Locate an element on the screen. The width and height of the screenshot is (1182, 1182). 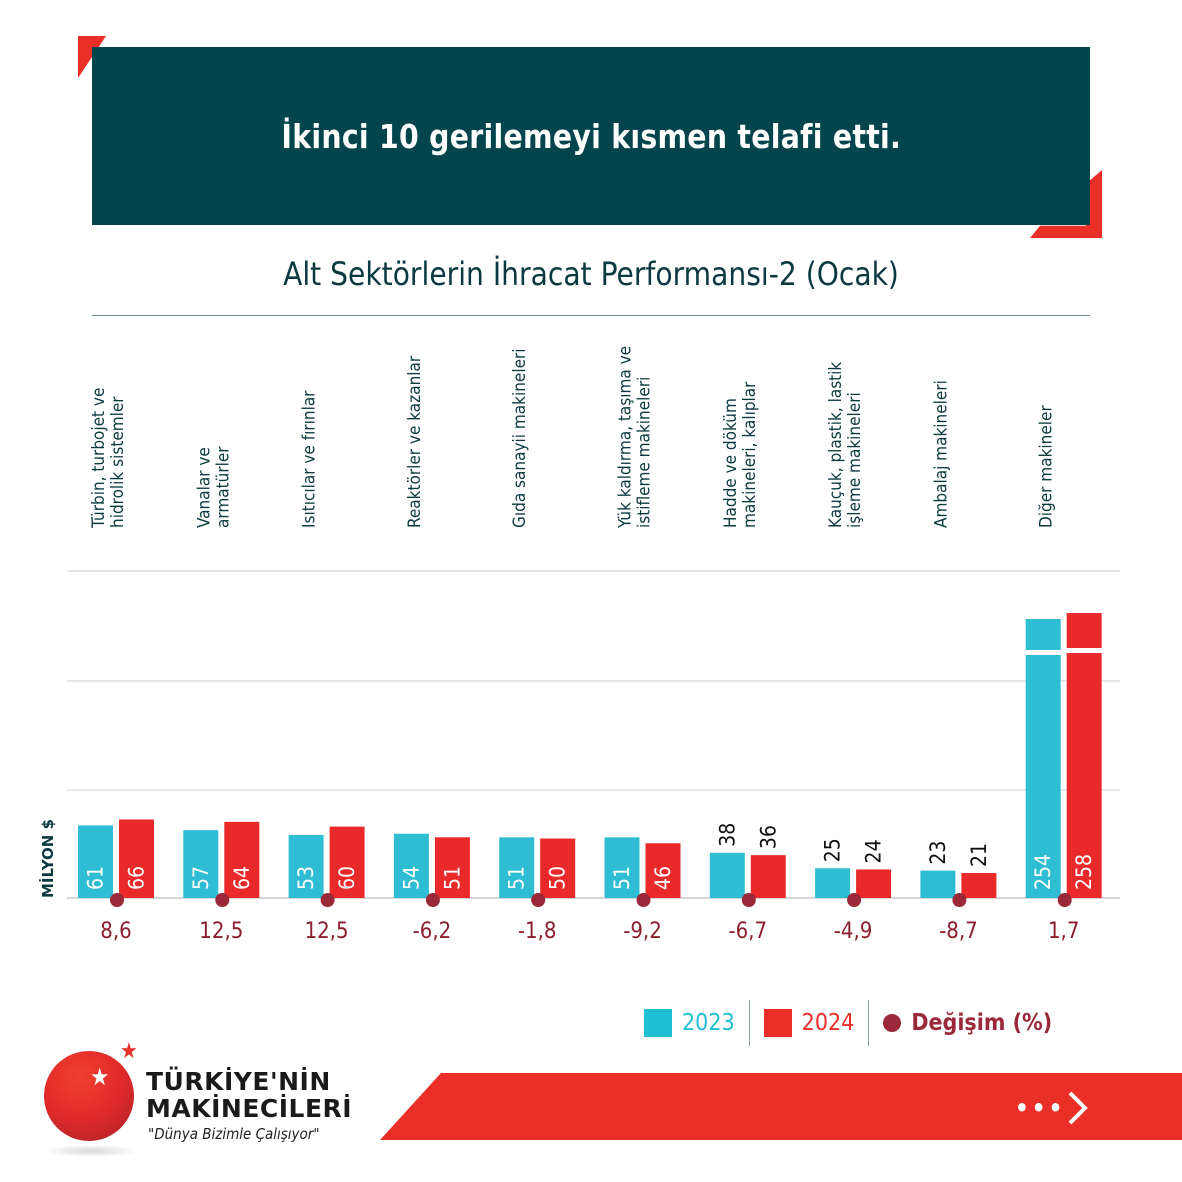
y-axis-label: MİLYON $ is located at coordinates (47, 858).